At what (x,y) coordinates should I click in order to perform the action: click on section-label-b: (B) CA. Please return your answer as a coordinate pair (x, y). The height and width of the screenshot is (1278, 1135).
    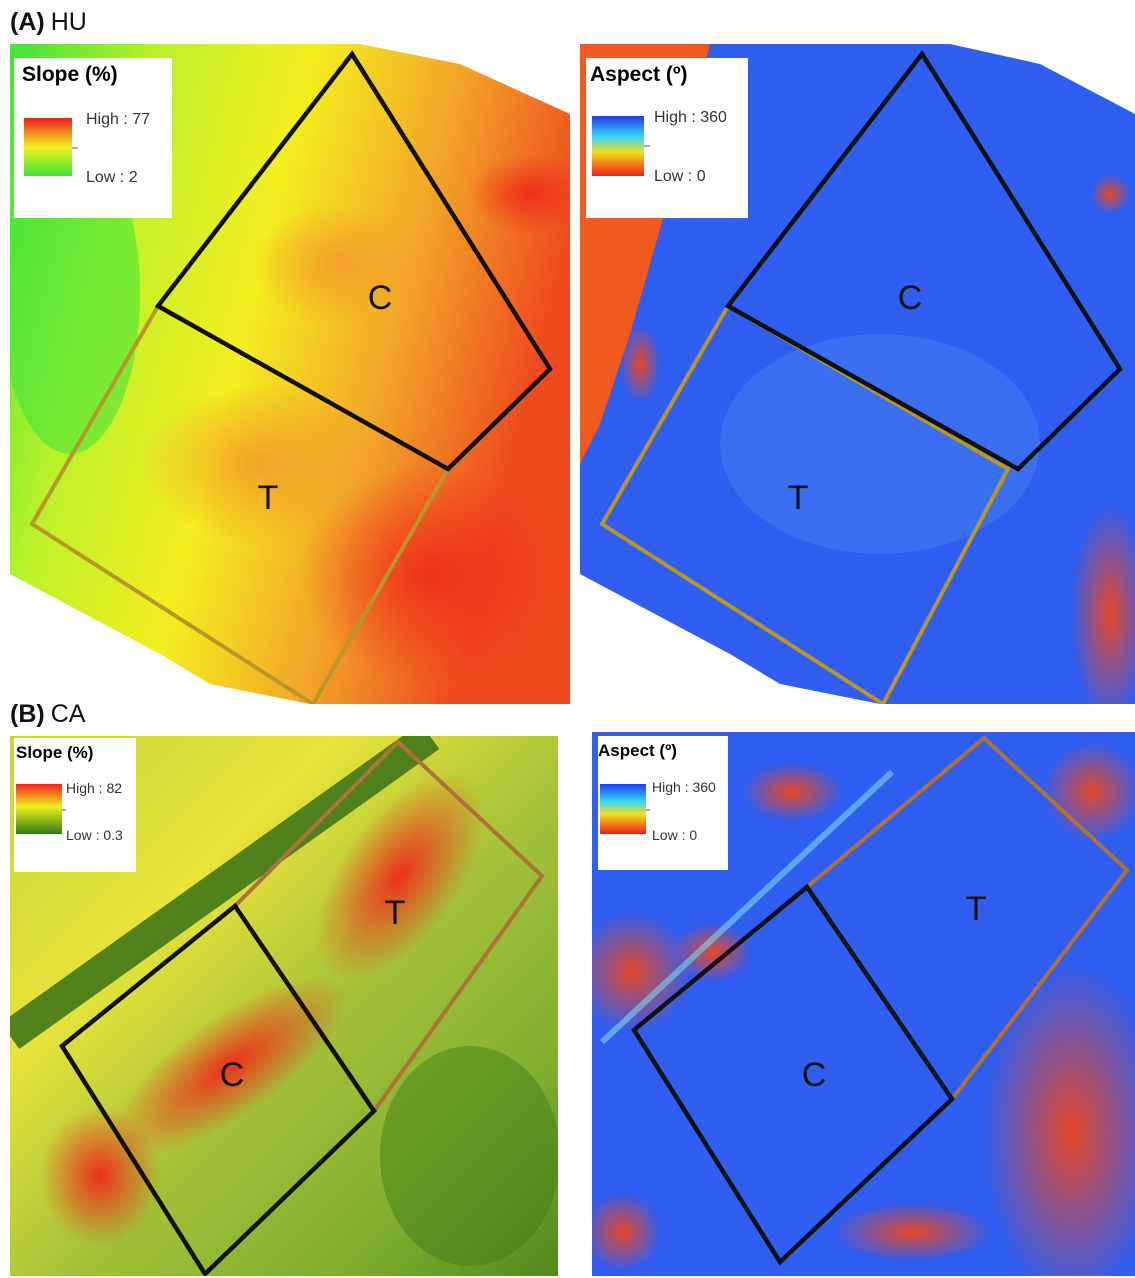
    Looking at the image, I should click on (47, 714).